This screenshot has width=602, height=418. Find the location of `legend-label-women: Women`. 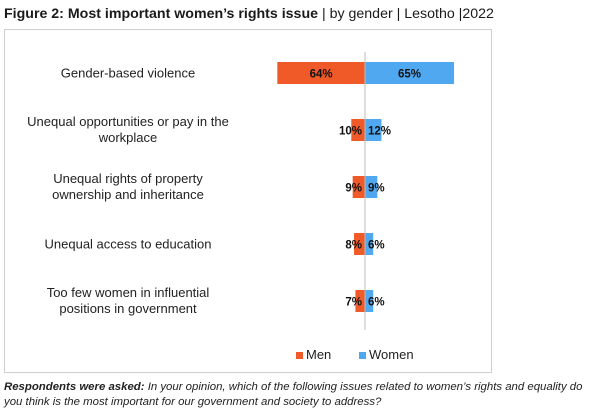

legend-label-women: Women is located at coordinates (391, 354).